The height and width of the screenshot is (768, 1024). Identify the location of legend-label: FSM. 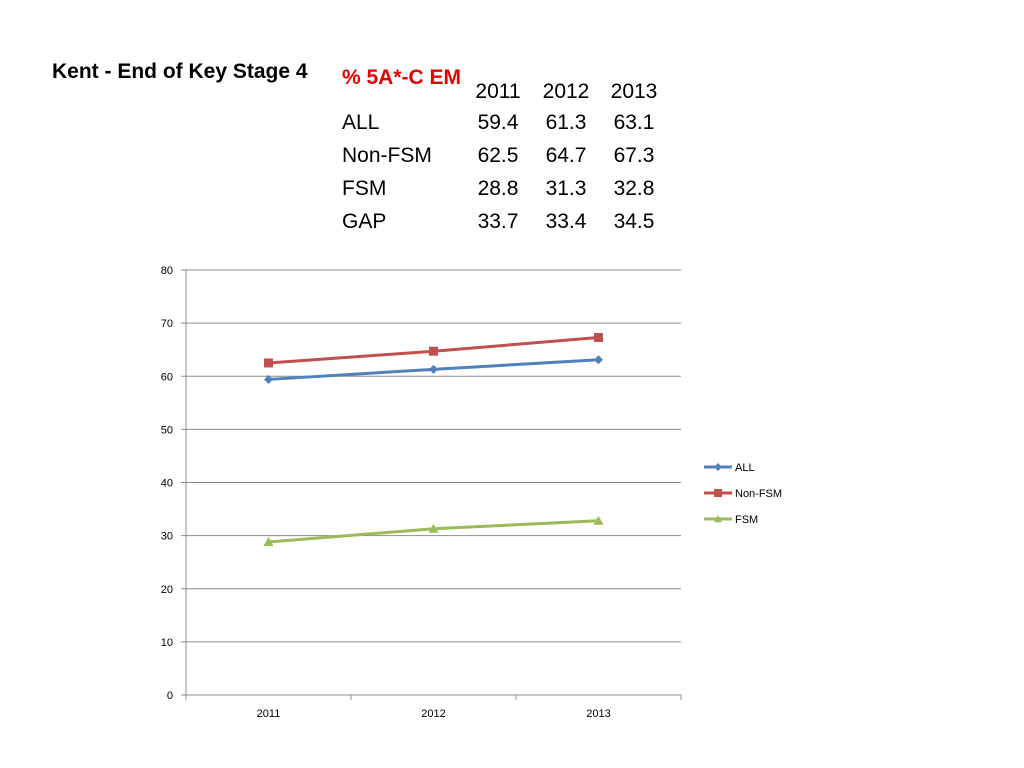
(746, 520).